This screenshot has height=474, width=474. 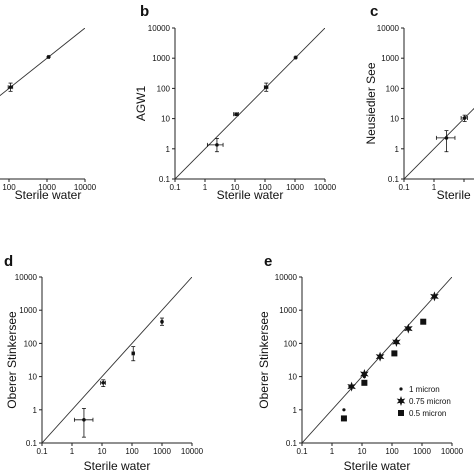 What do you see at coordinates (383, 370) in the screenshot?
I see `series-square` at bounding box center [383, 370].